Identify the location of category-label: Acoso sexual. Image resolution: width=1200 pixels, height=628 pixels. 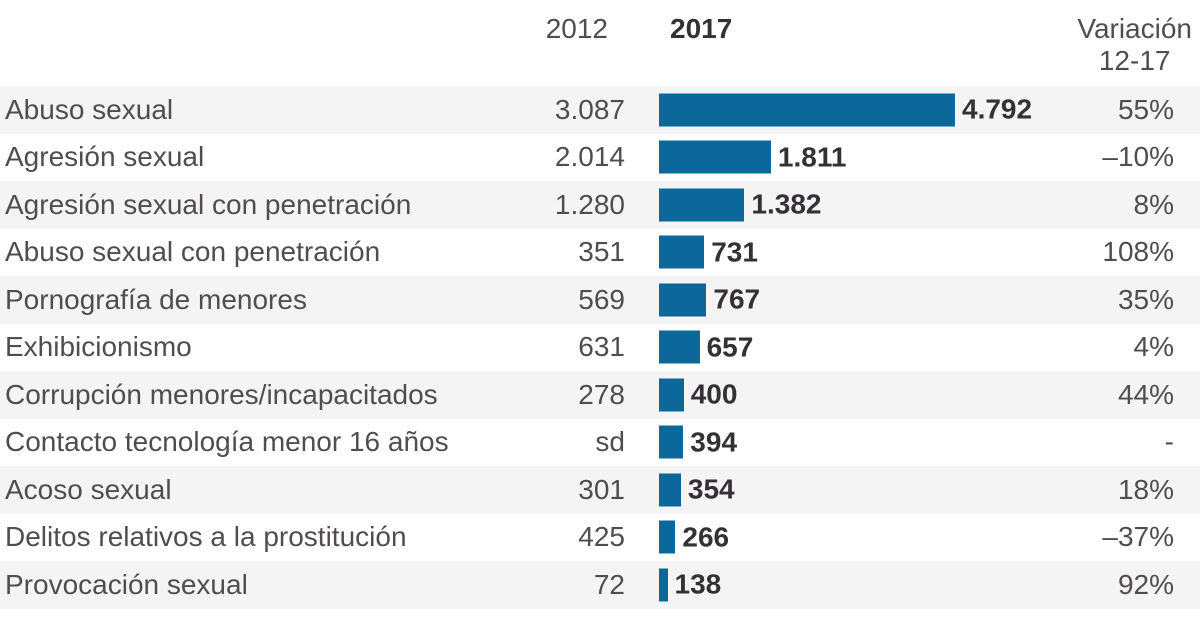
(88, 489).